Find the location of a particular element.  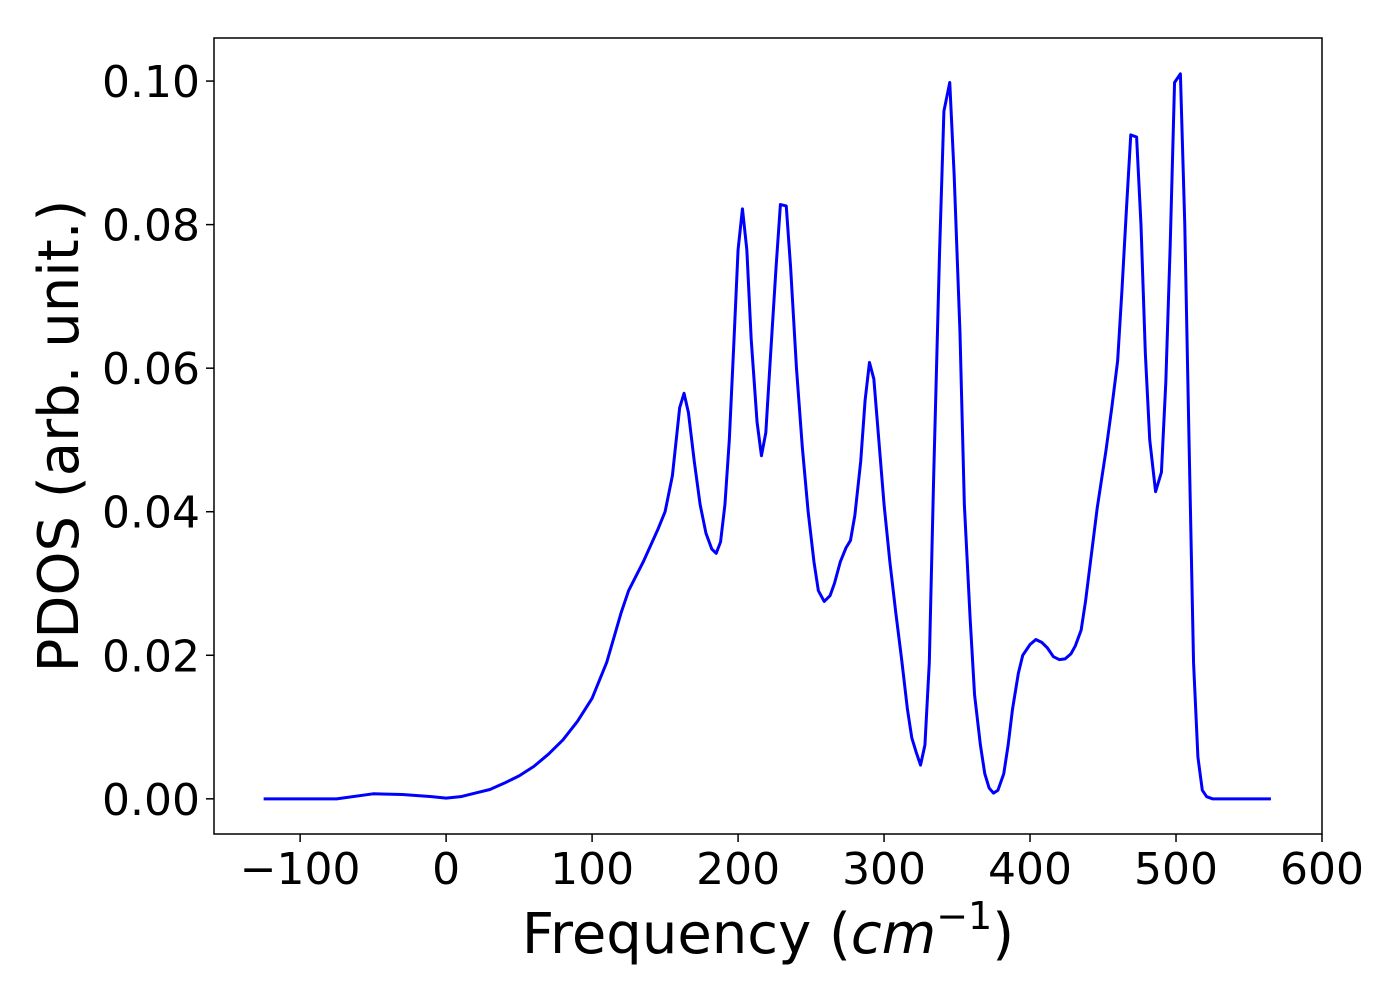

y-tick-label: 0.02 is located at coordinates (151, 656).